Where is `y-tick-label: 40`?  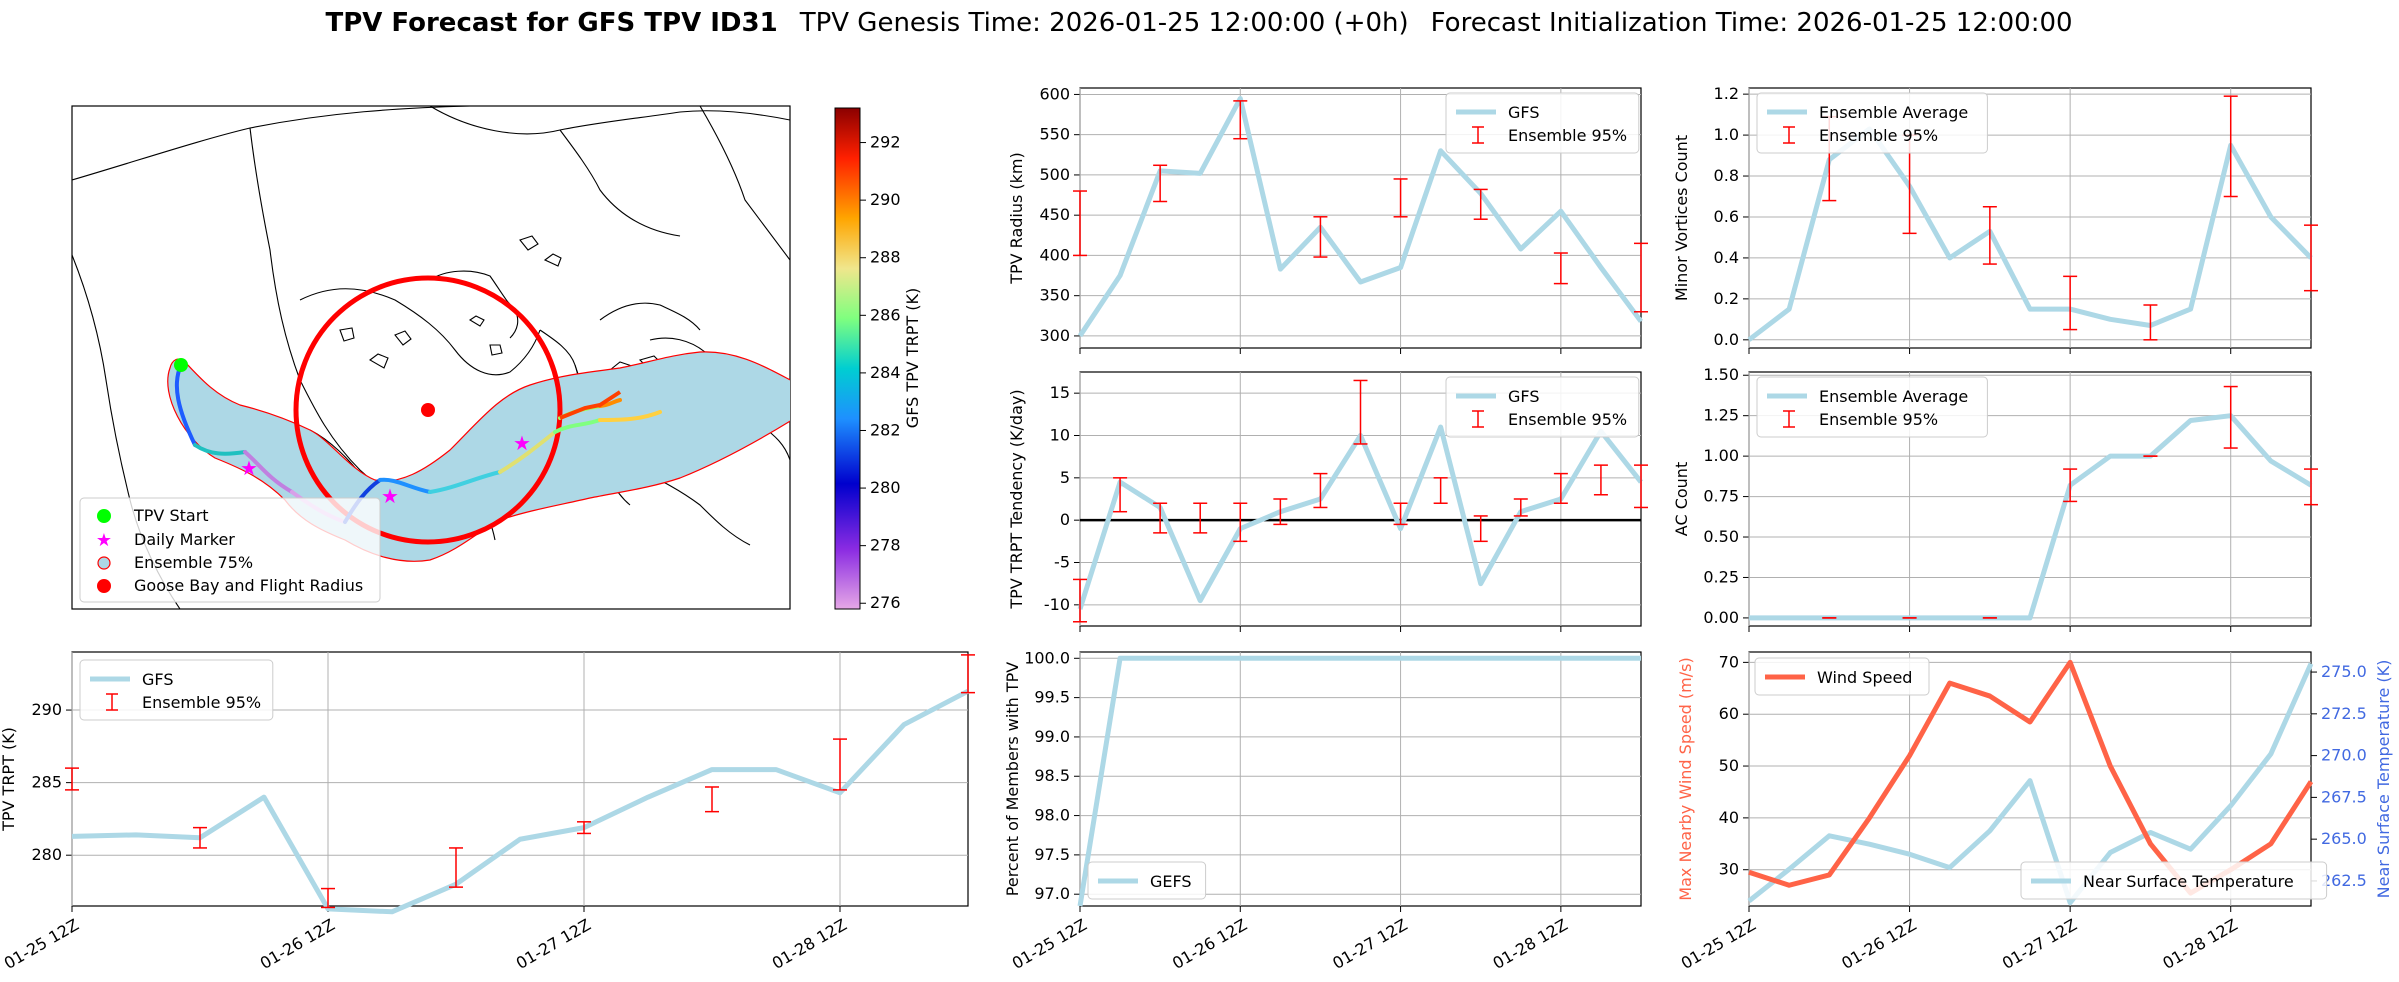 y-tick-label: 40 is located at coordinates (1729, 817).